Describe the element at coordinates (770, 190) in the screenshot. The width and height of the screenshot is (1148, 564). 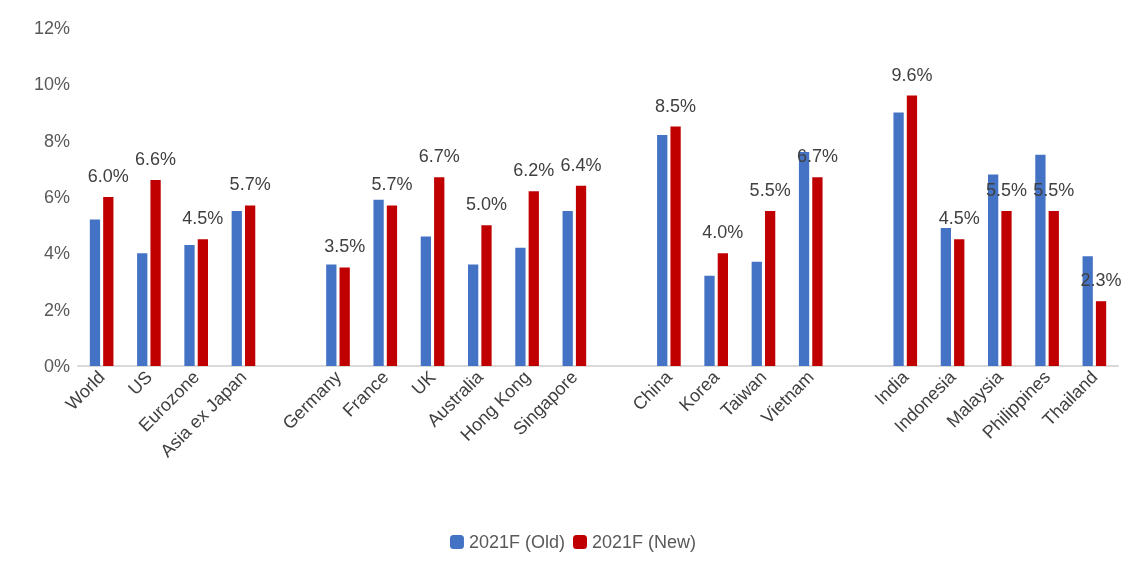
I see `data-label: 5.5%` at that location.